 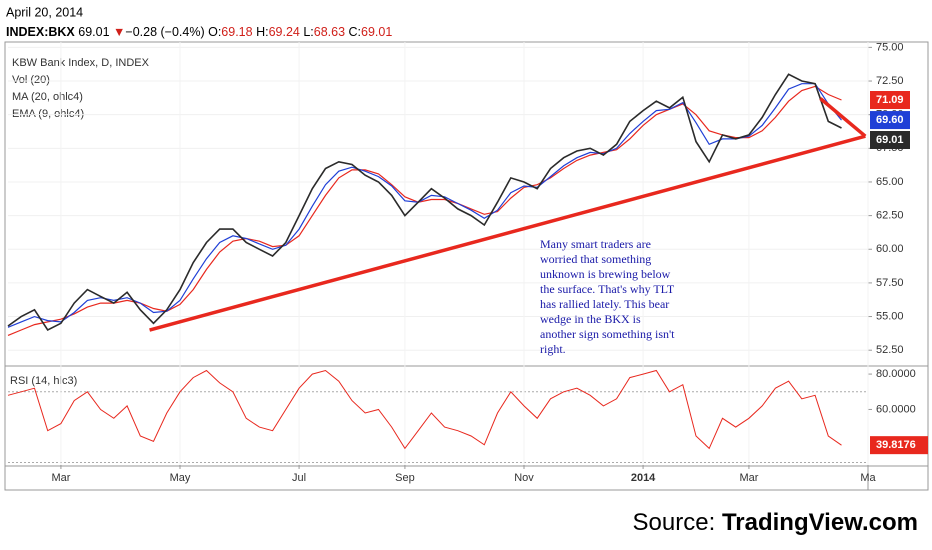 I want to click on y-tick-label: 60.00, so click(x=890, y=249).